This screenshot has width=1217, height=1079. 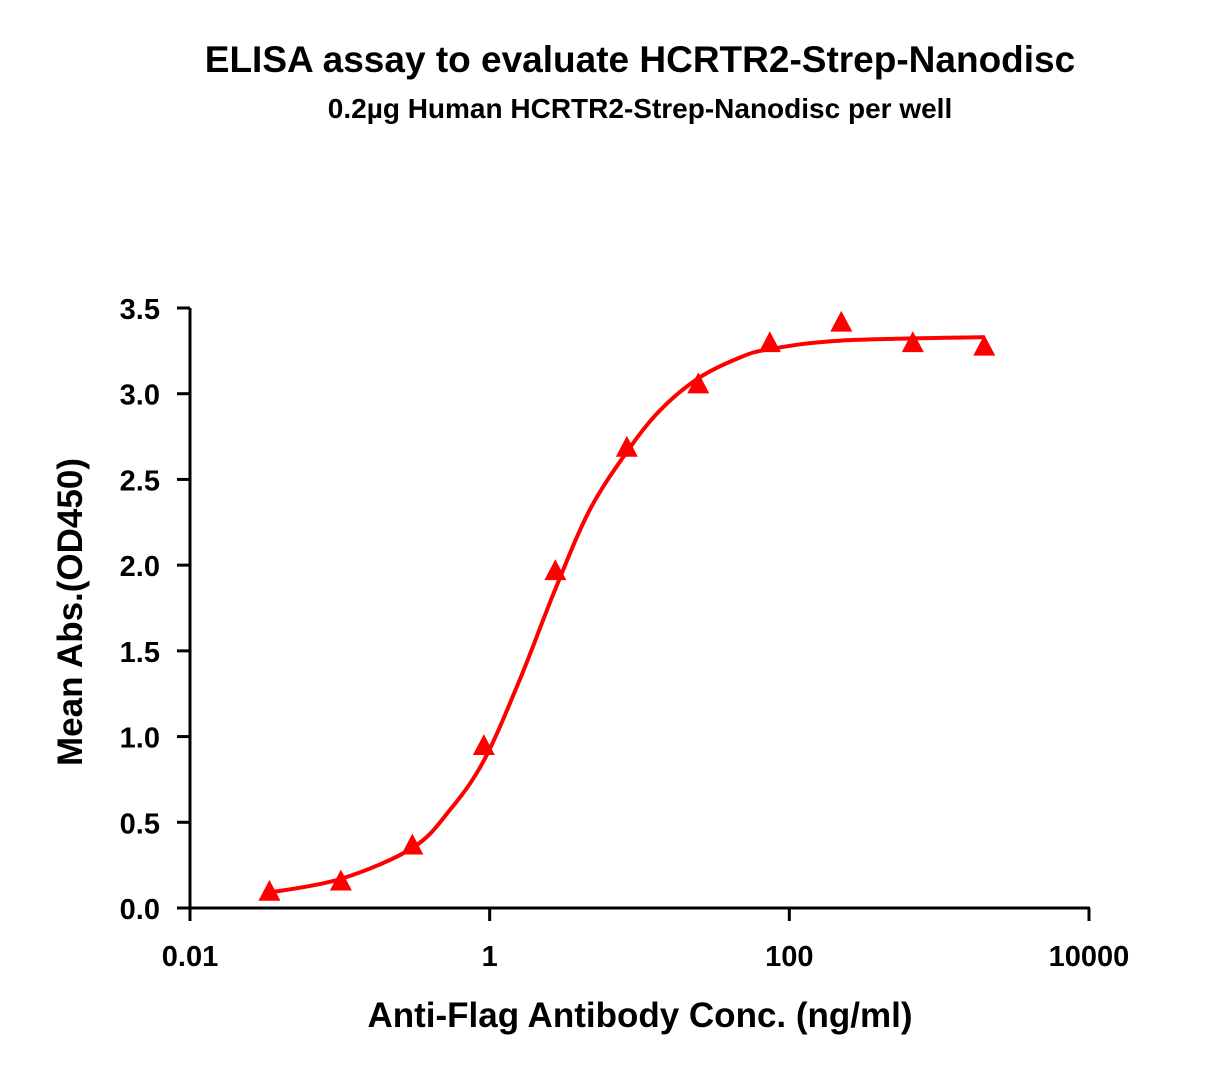 What do you see at coordinates (1089, 957) in the screenshot?
I see `x-tick-label: 10000` at bounding box center [1089, 957].